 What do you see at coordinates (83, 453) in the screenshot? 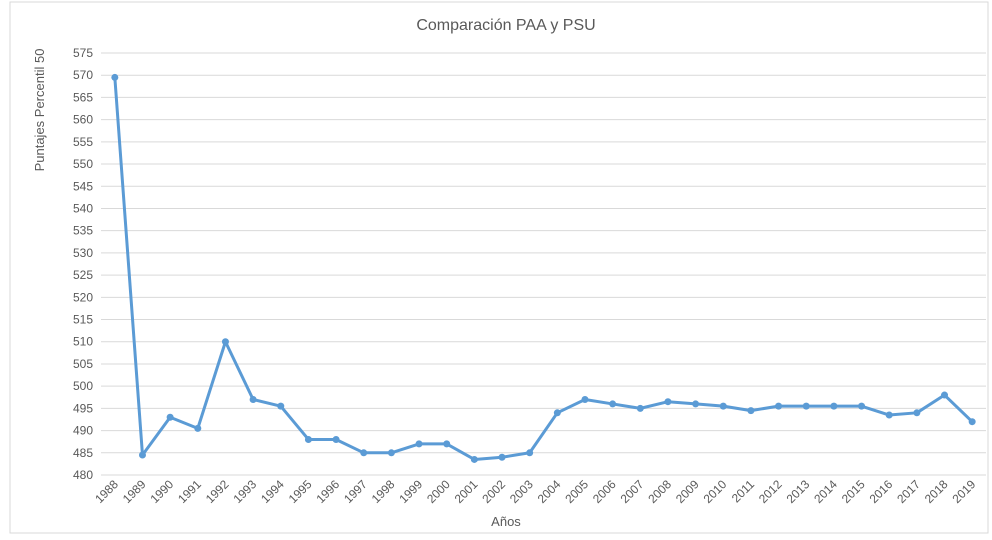
I see `y-tick-label: 485` at bounding box center [83, 453].